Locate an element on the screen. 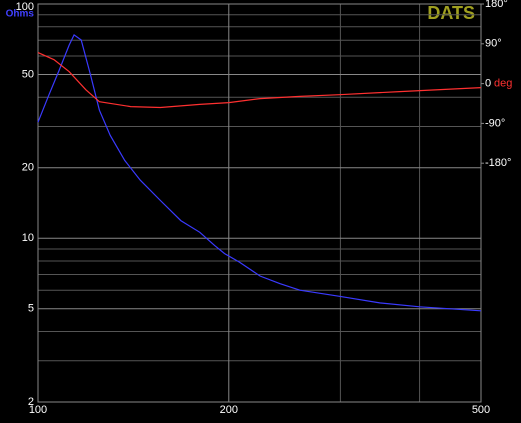 Image resolution: width=521 pixels, height=423 pixels. y-axis-label: Ohms is located at coordinates (20, 14).